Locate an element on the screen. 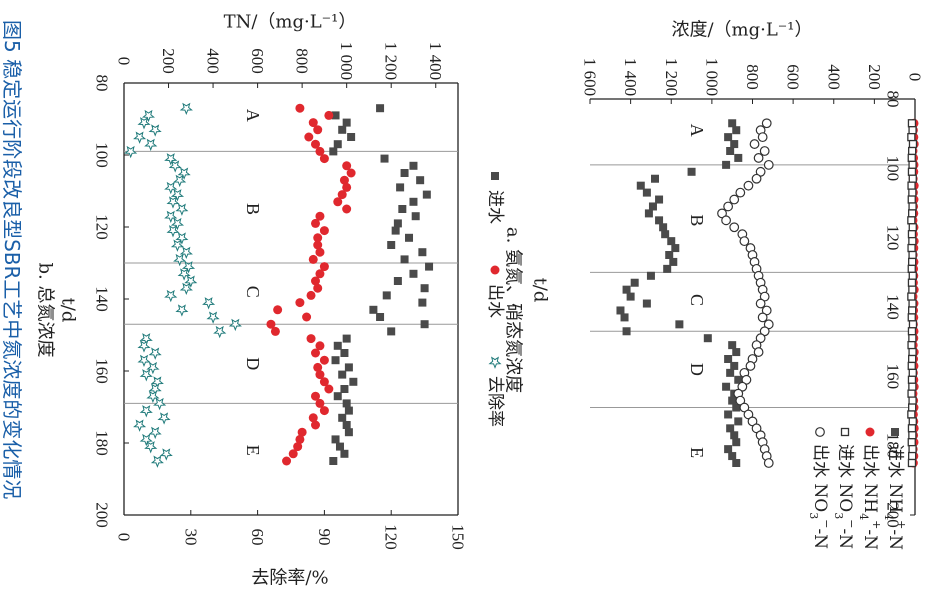  y-tick-label: 1 200 is located at coordinates (671, 77).